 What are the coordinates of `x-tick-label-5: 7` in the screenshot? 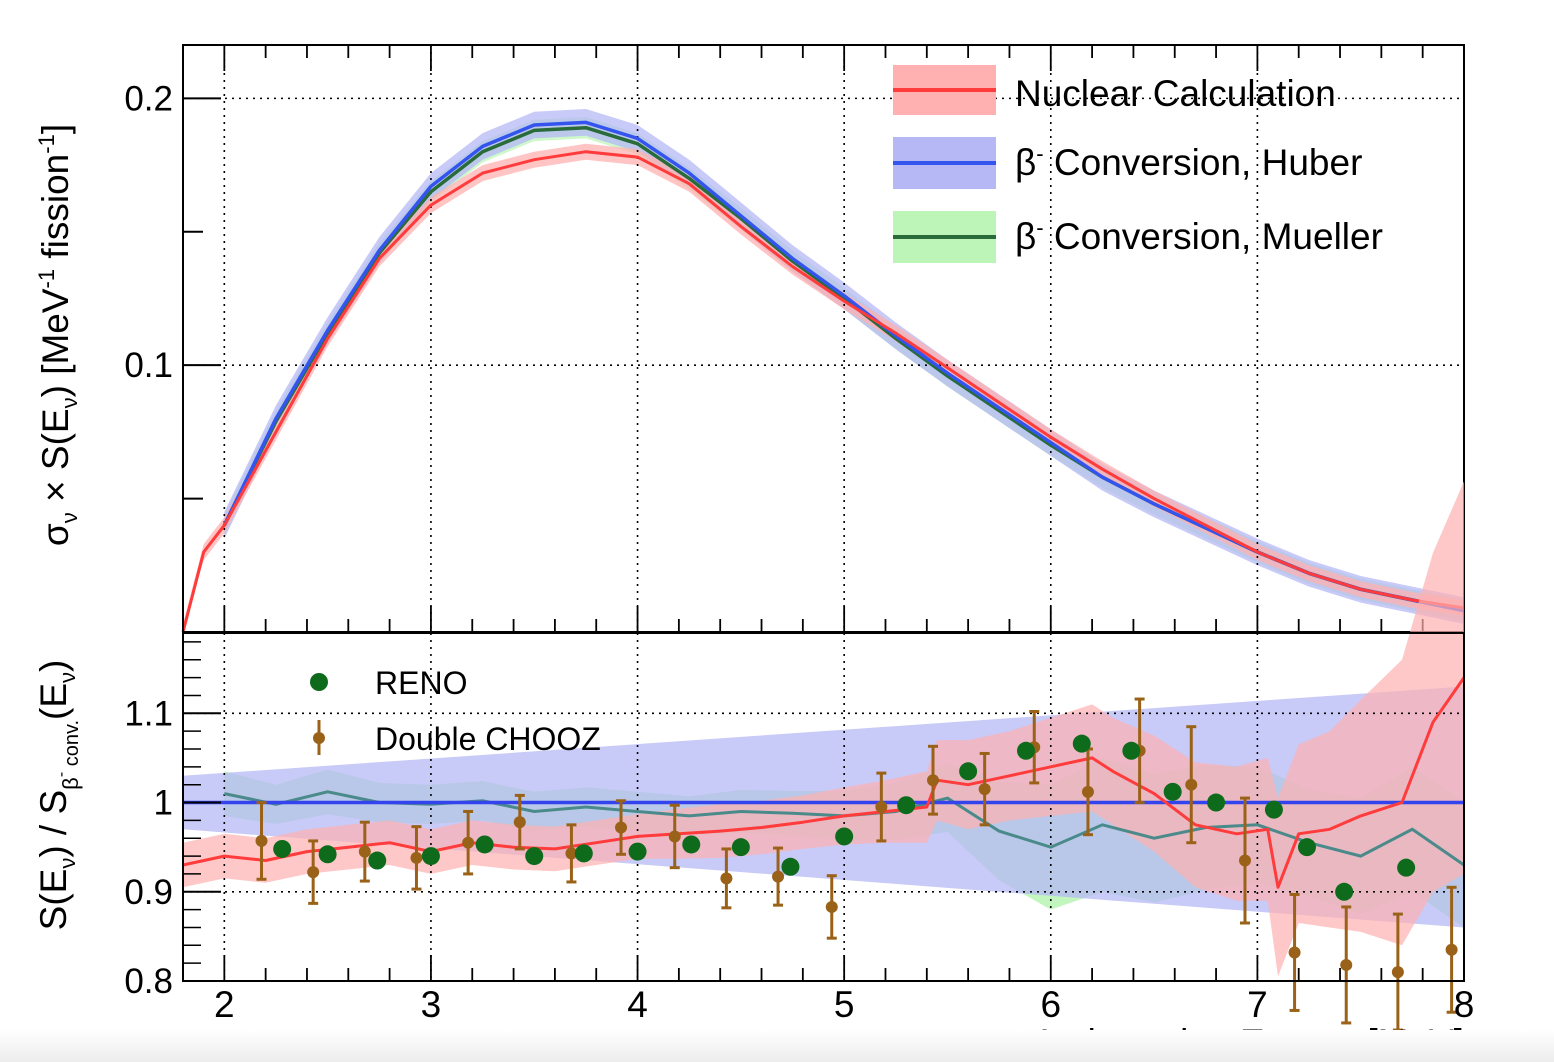 It's located at (1257, 1004).